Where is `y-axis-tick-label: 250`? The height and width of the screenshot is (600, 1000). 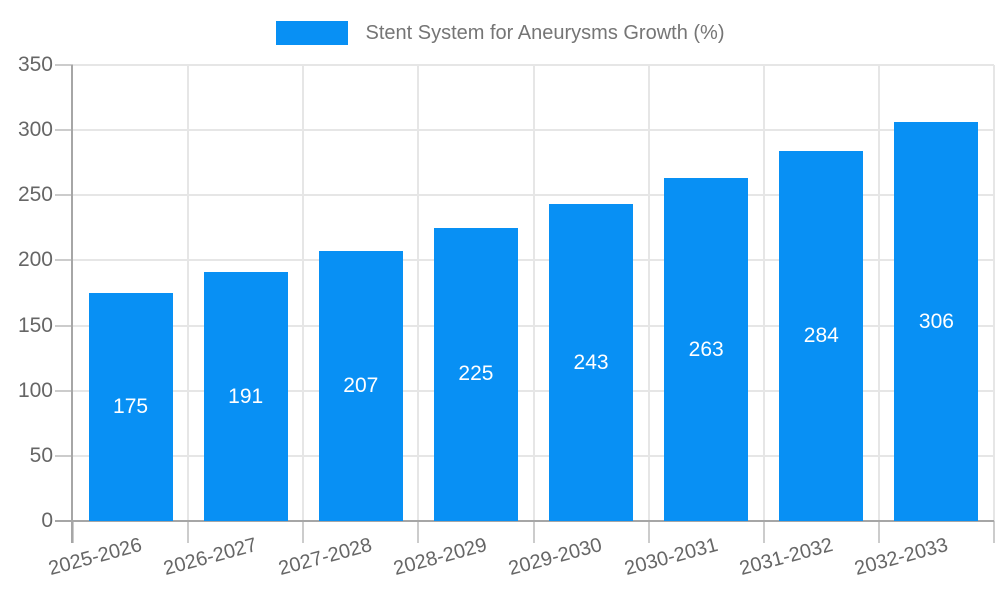
y-axis-tick-label: 250 is located at coordinates (35, 194).